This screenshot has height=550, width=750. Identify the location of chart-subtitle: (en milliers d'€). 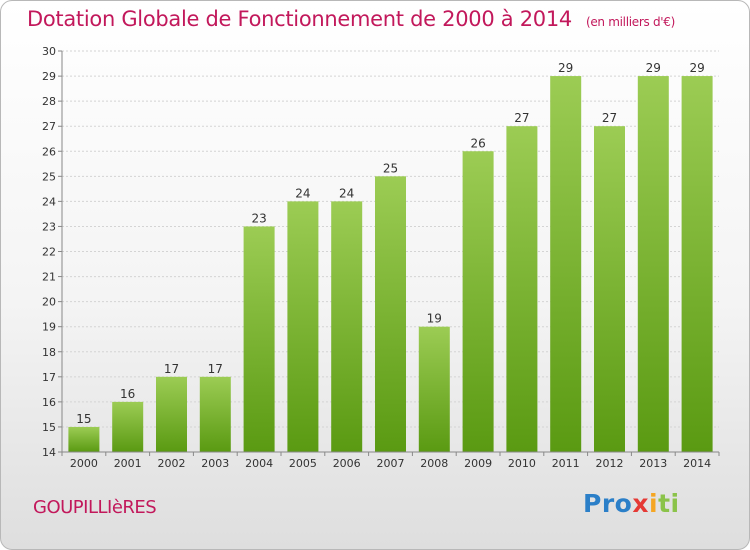
(630, 22).